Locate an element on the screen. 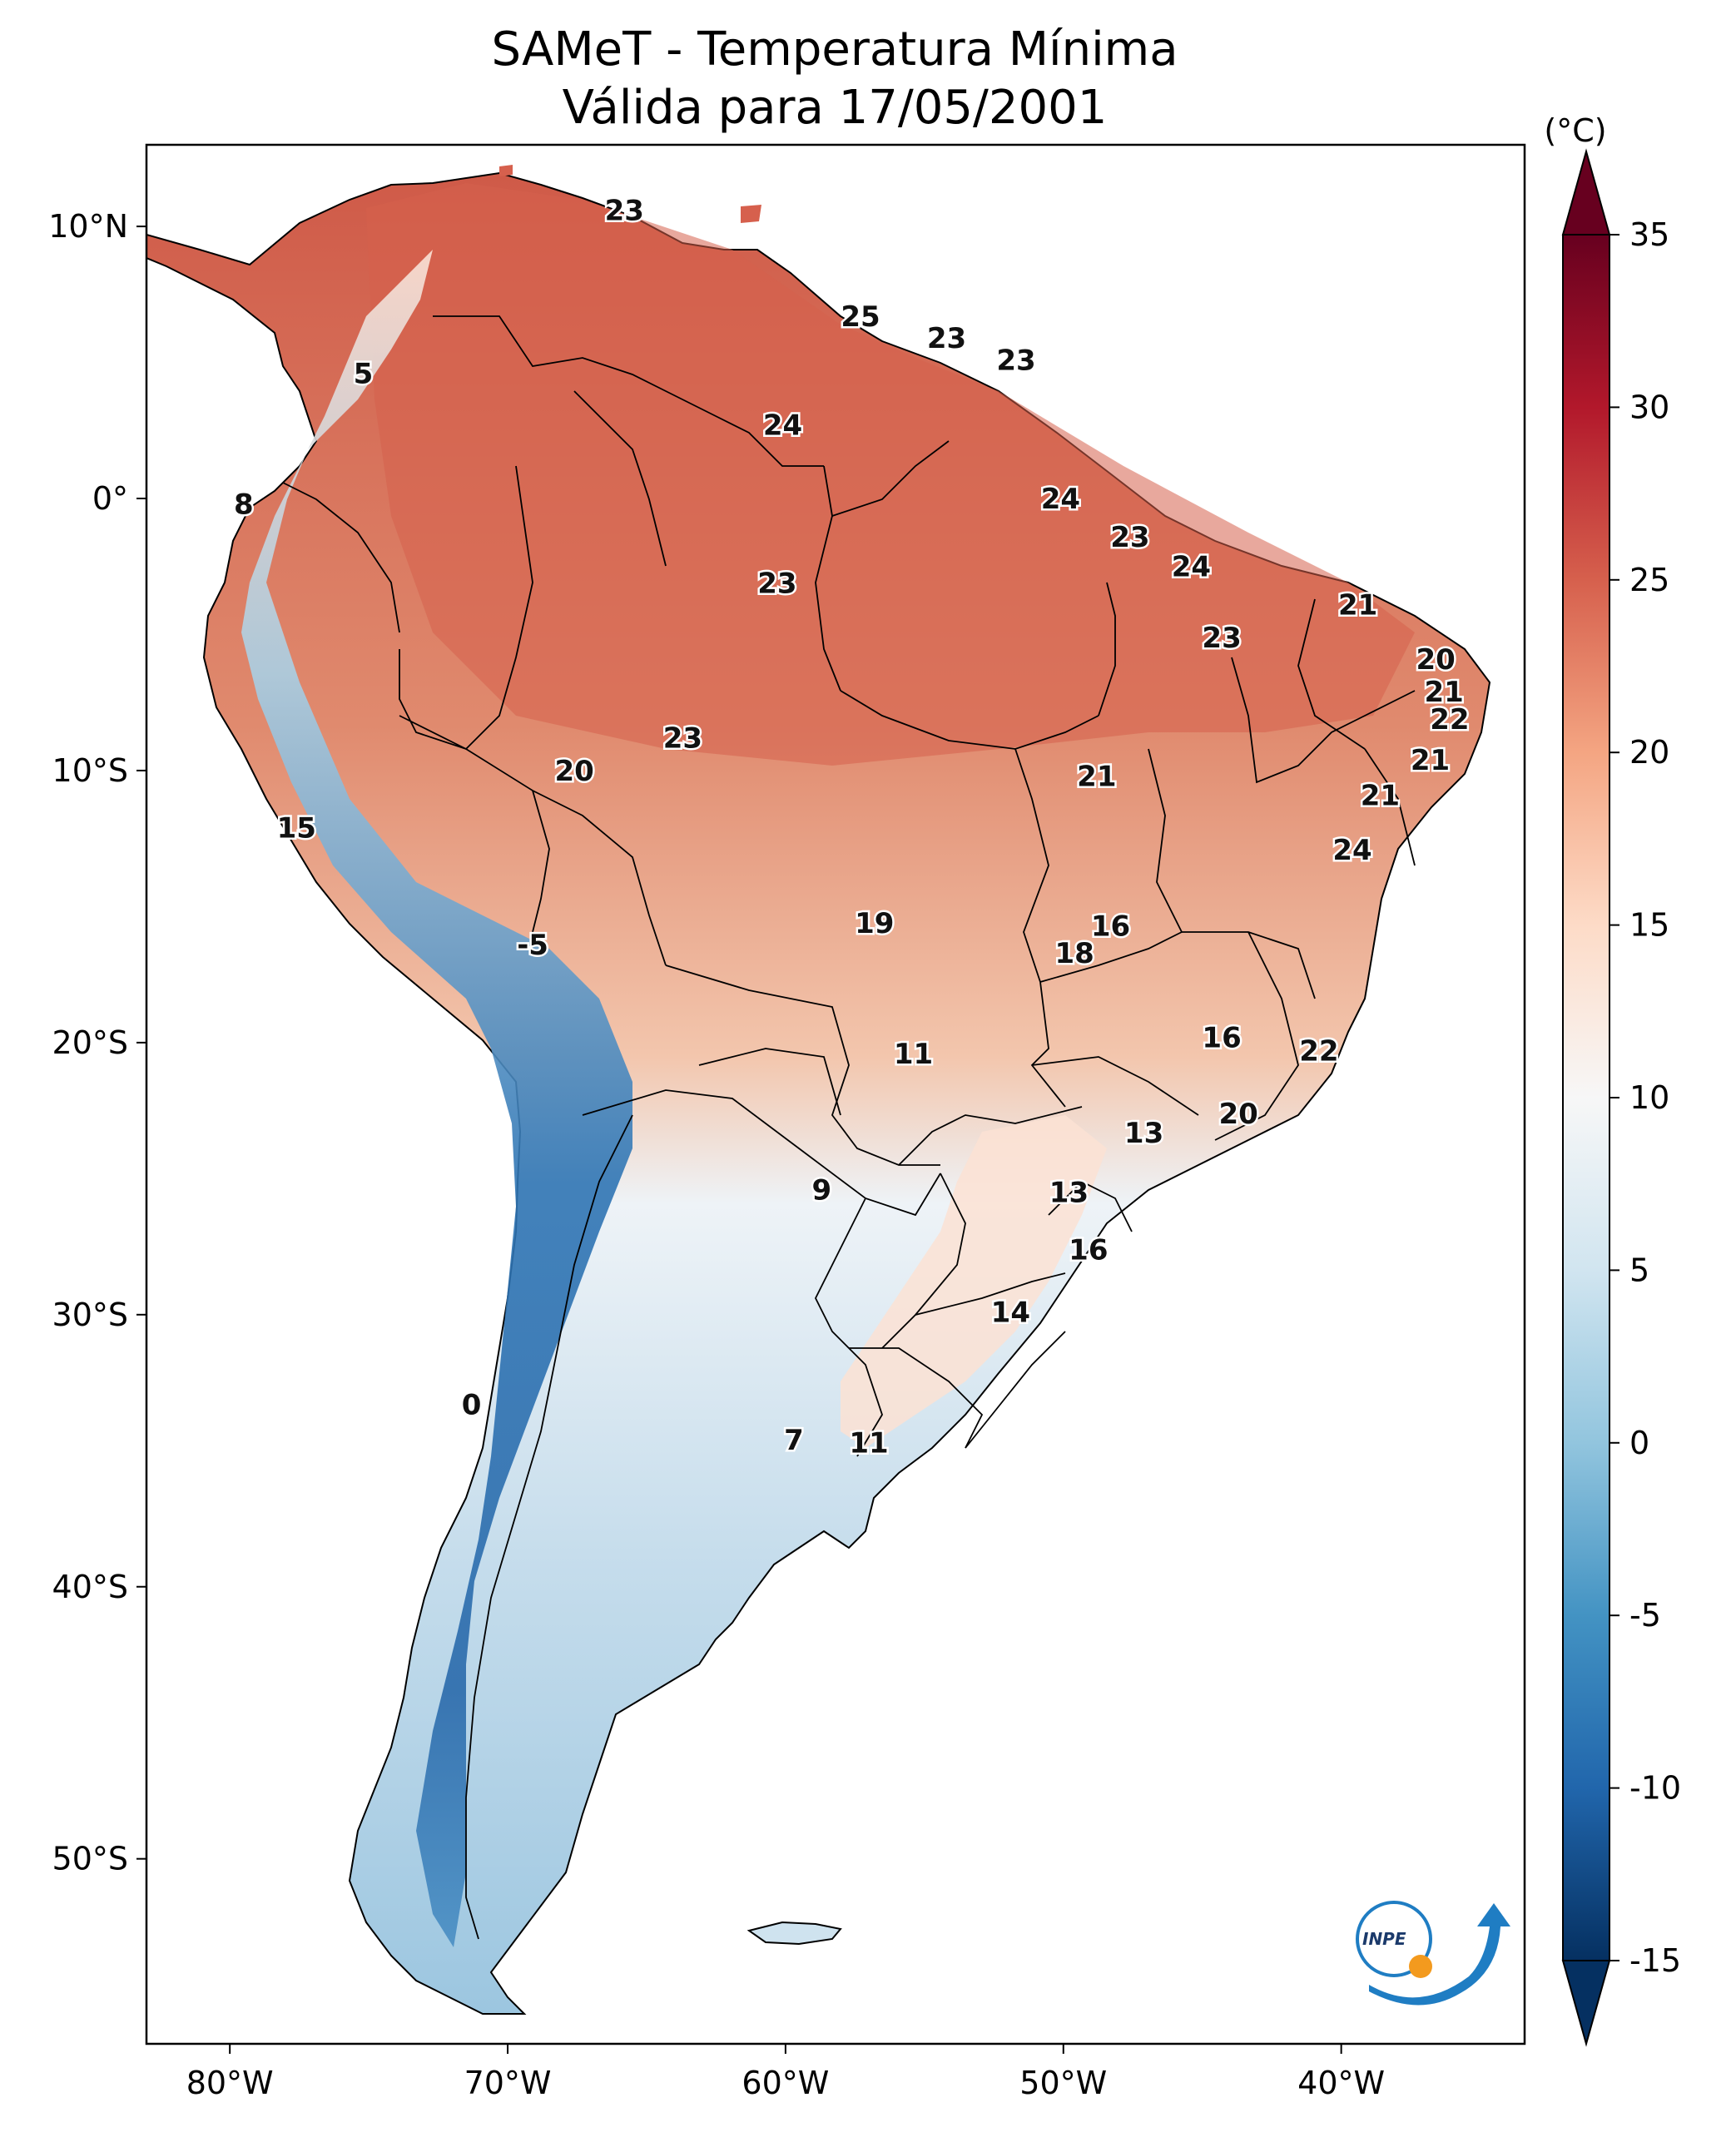 This screenshot has height=2152, width=1736. logo-arrow-icon is located at coordinates (1440, 1954).